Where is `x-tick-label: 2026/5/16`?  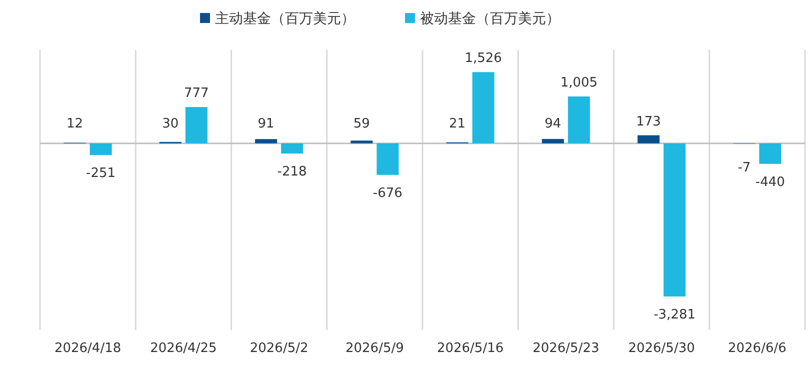
x-tick-label: 2026/5/16 is located at coordinates (470, 348).